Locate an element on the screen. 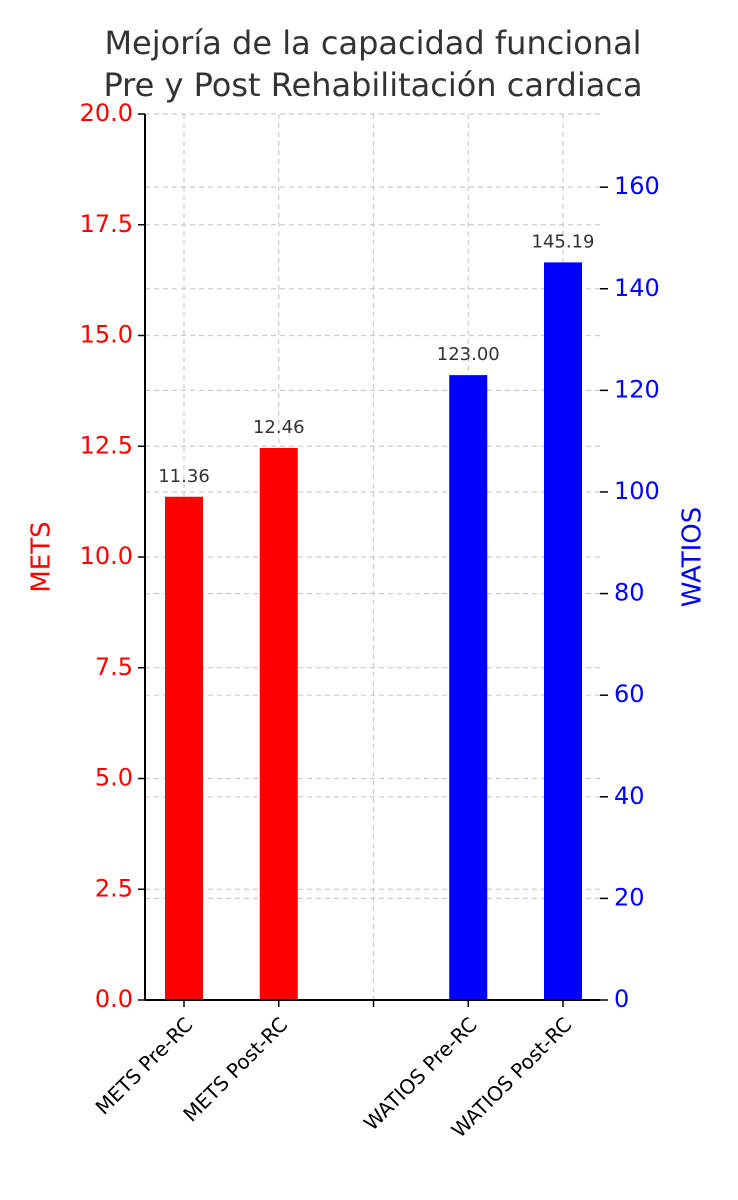  y2-tick-label: 100 is located at coordinates (637, 491).